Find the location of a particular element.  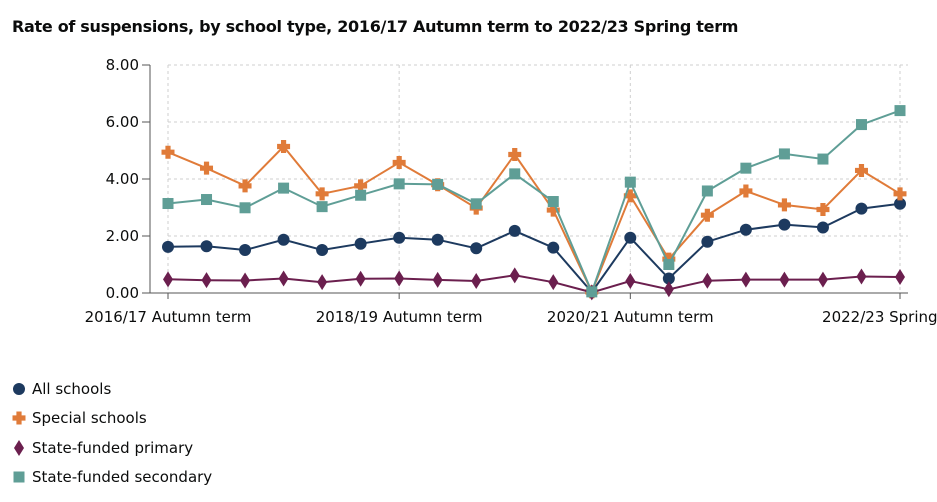

plus-marker-icon is located at coordinates (19, 418).